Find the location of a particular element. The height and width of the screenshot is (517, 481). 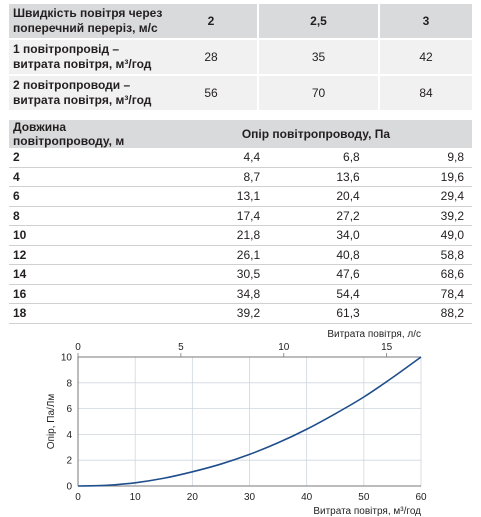

length-cell: 18 is located at coordinates (84, 313).